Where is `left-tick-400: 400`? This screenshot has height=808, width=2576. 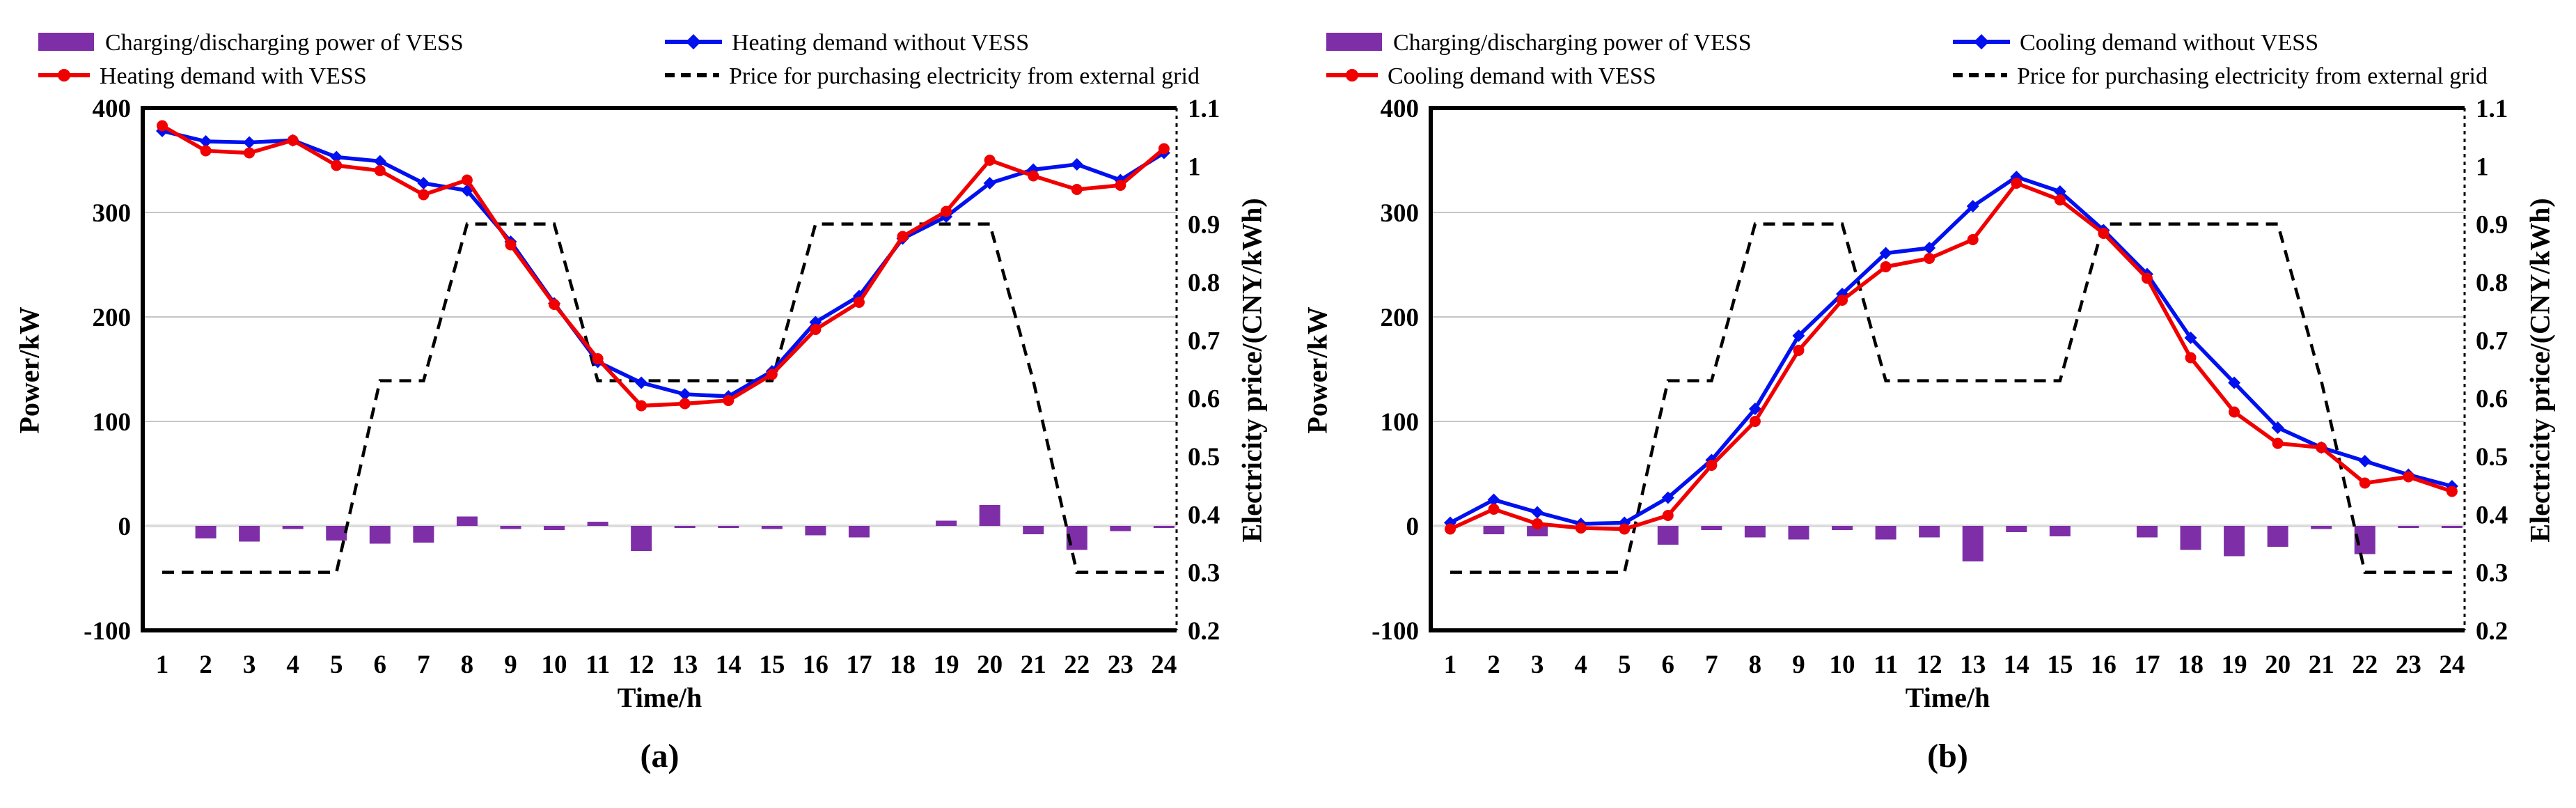
left-tick-400: 400 is located at coordinates (1400, 109).